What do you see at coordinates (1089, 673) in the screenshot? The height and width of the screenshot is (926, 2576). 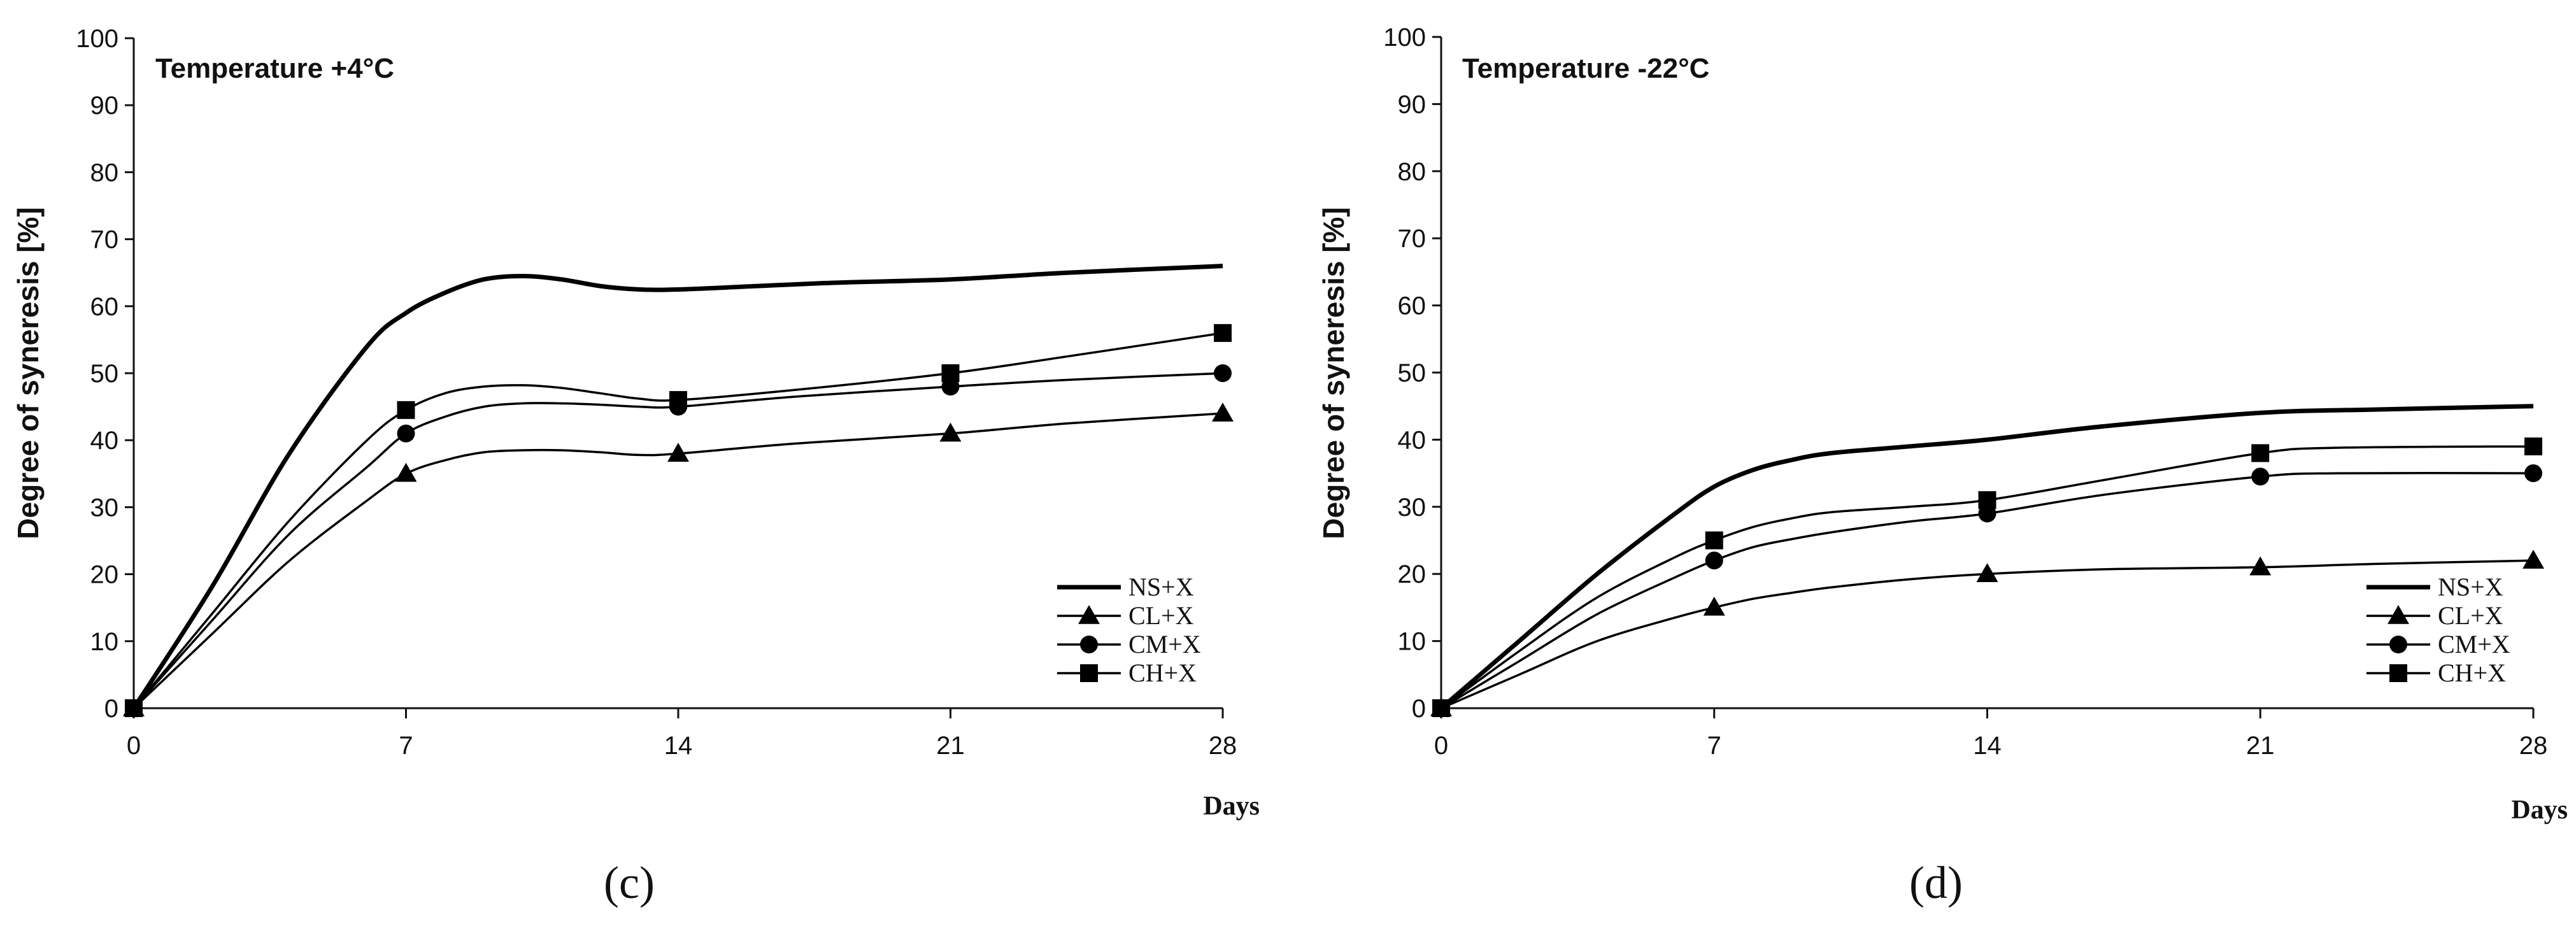 I see `panel-c-legend-marker-ch-x` at bounding box center [1089, 673].